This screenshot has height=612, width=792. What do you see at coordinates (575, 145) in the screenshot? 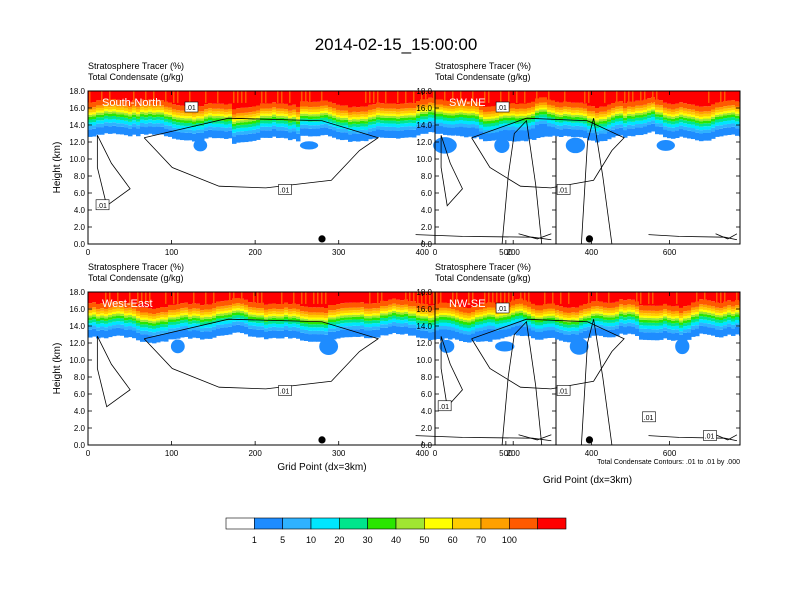
I see `tracer-blob` at bounding box center [575, 145].